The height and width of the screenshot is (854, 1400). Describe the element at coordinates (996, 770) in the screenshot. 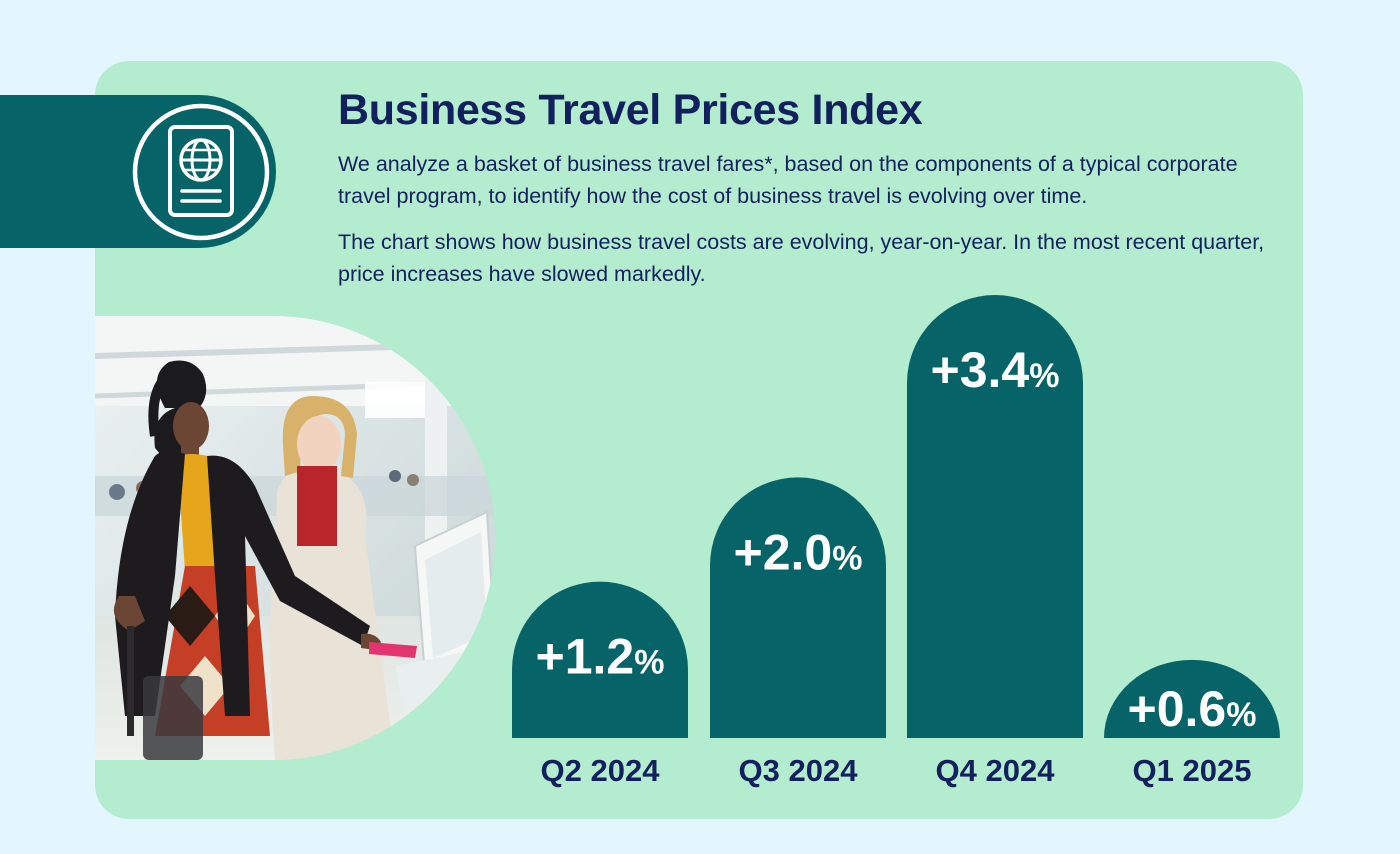

I see `category-label: Q4 2024` at that location.